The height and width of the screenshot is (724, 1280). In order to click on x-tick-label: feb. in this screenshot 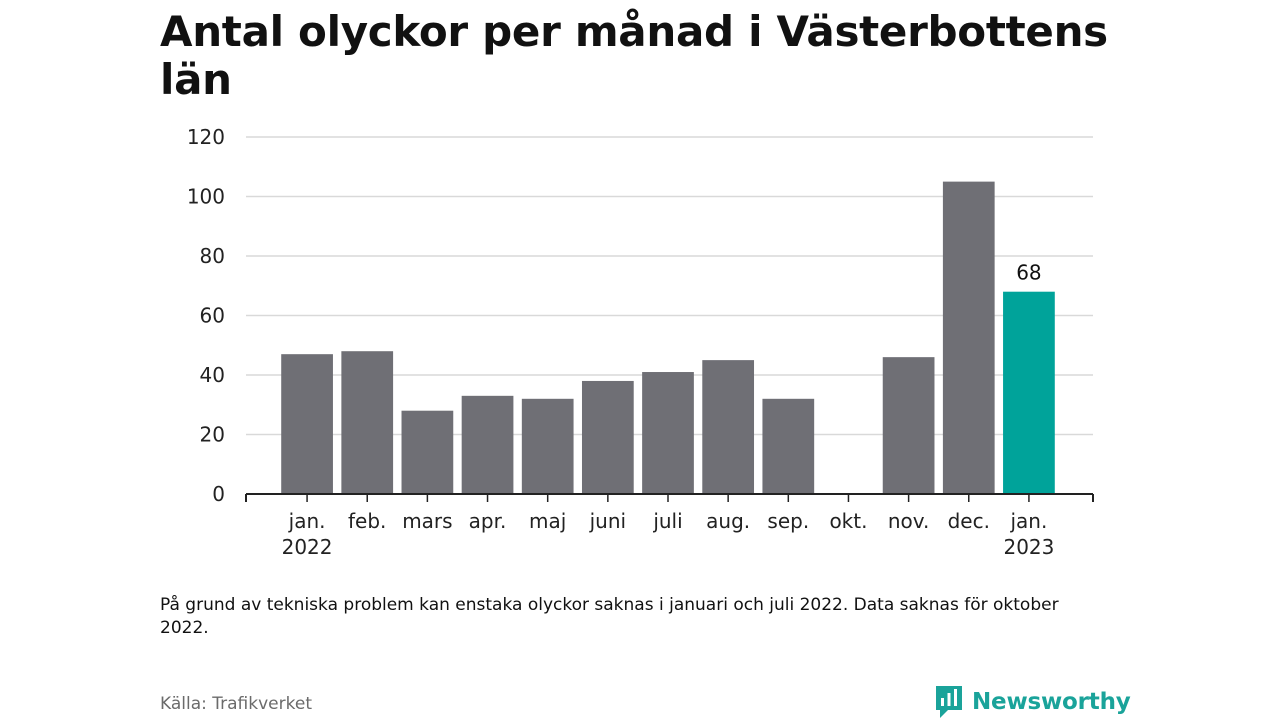, I will do `click(367, 521)`.